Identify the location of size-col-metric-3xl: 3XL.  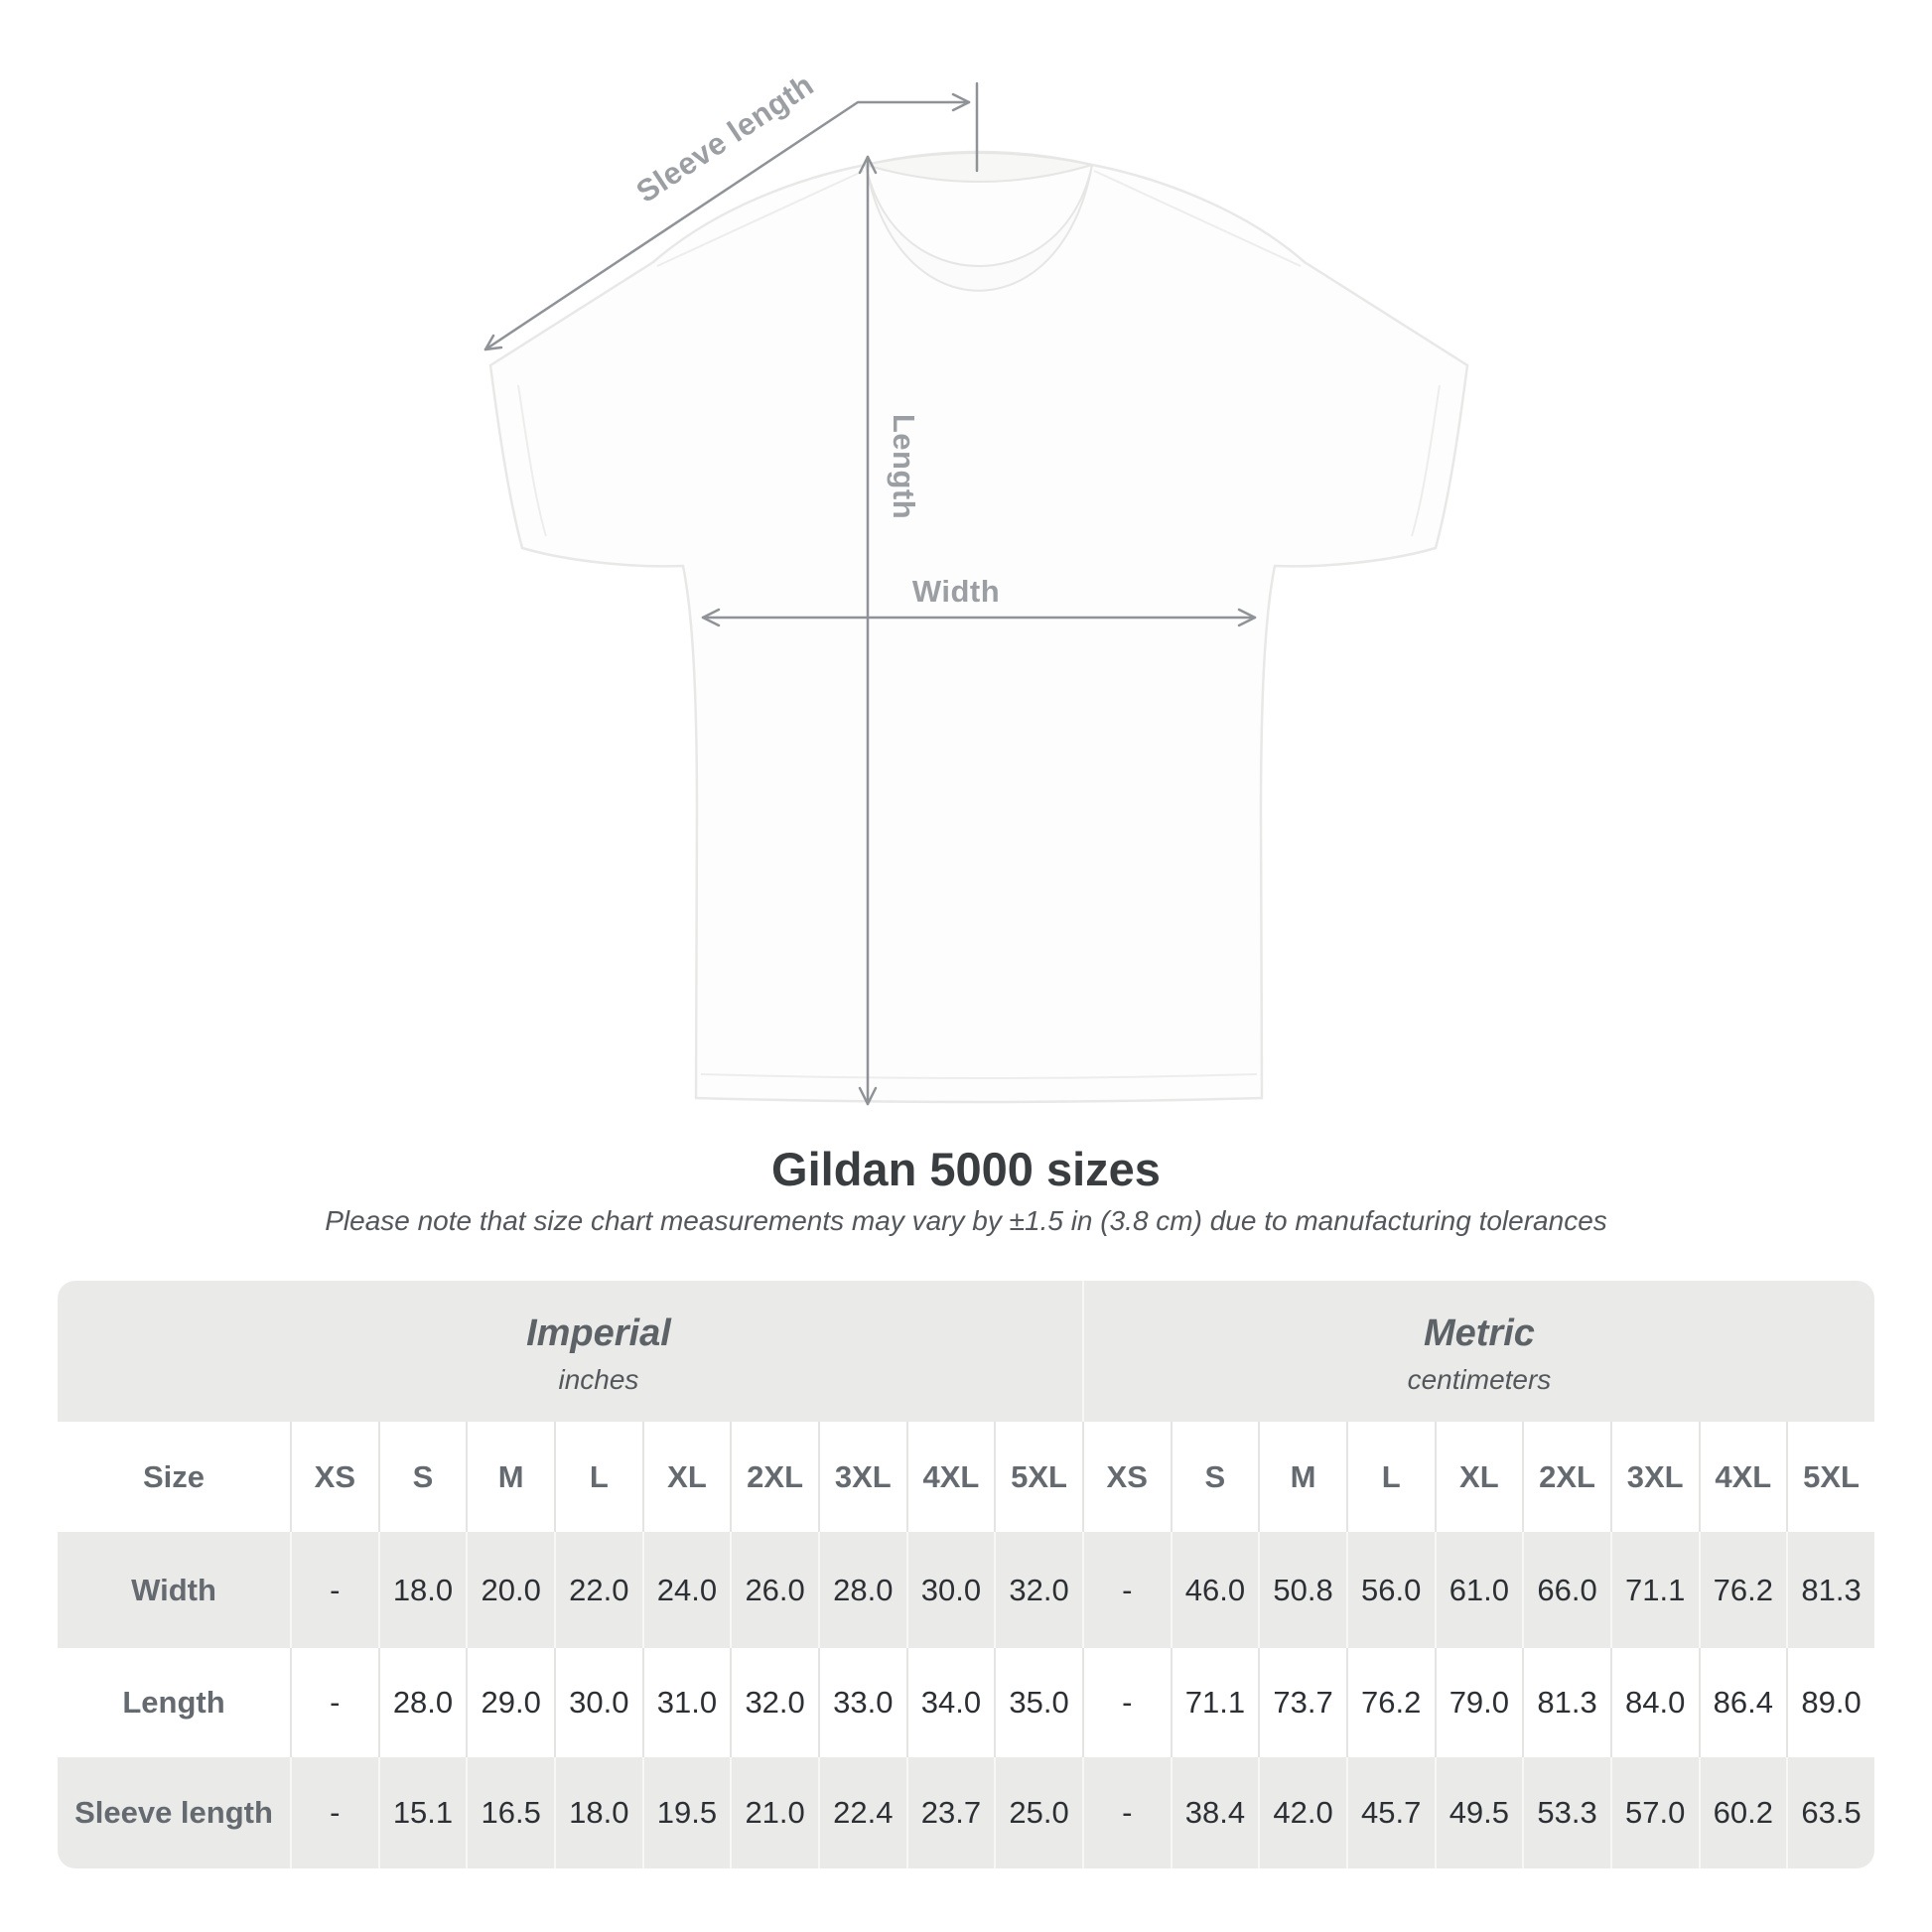
(1654, 1477).